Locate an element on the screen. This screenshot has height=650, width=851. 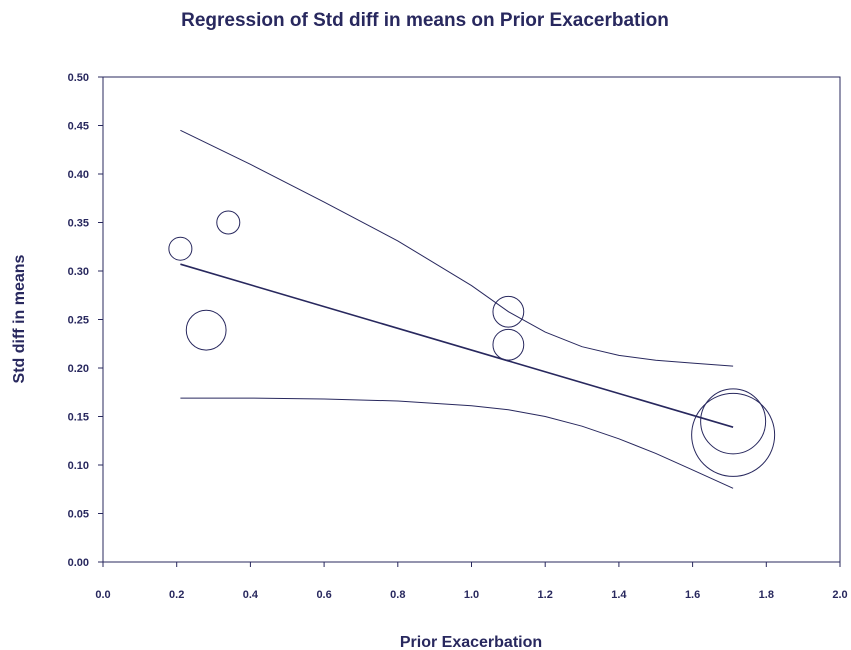
x-tick-label: 0.4 is located at coordinates (251, 595).